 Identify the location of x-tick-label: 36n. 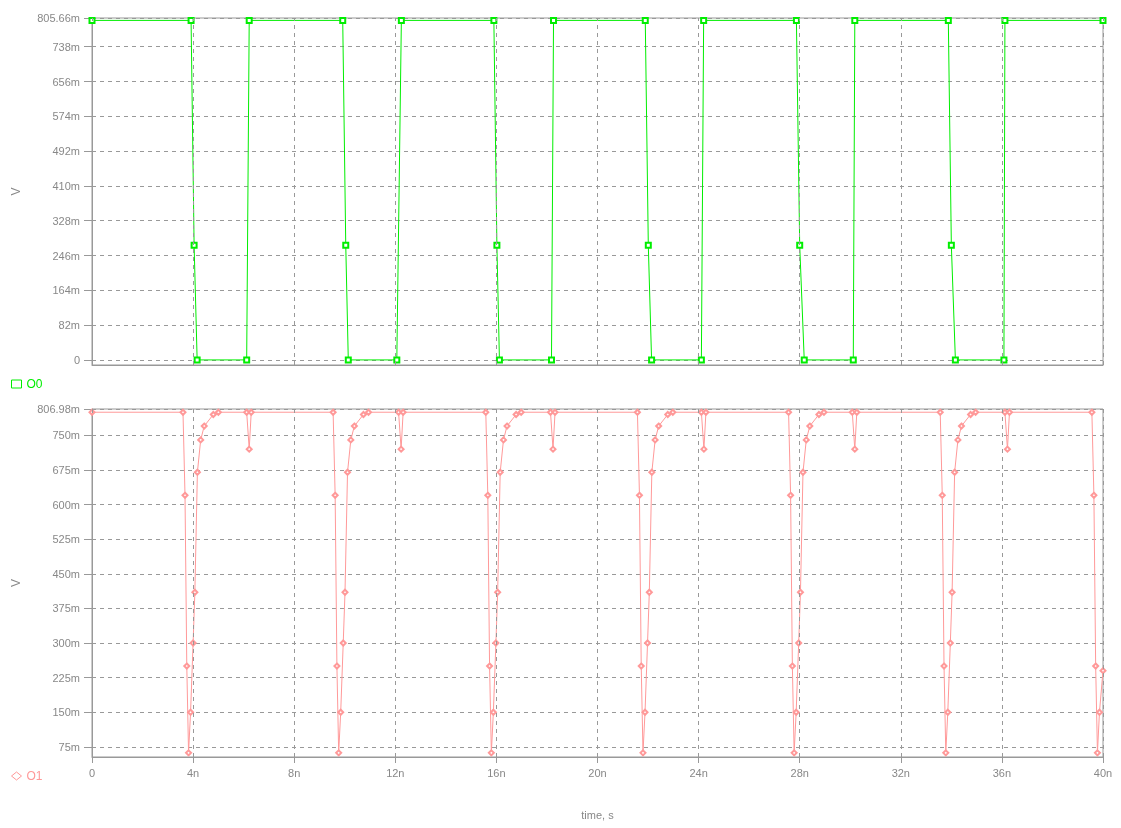
(1002, 772).